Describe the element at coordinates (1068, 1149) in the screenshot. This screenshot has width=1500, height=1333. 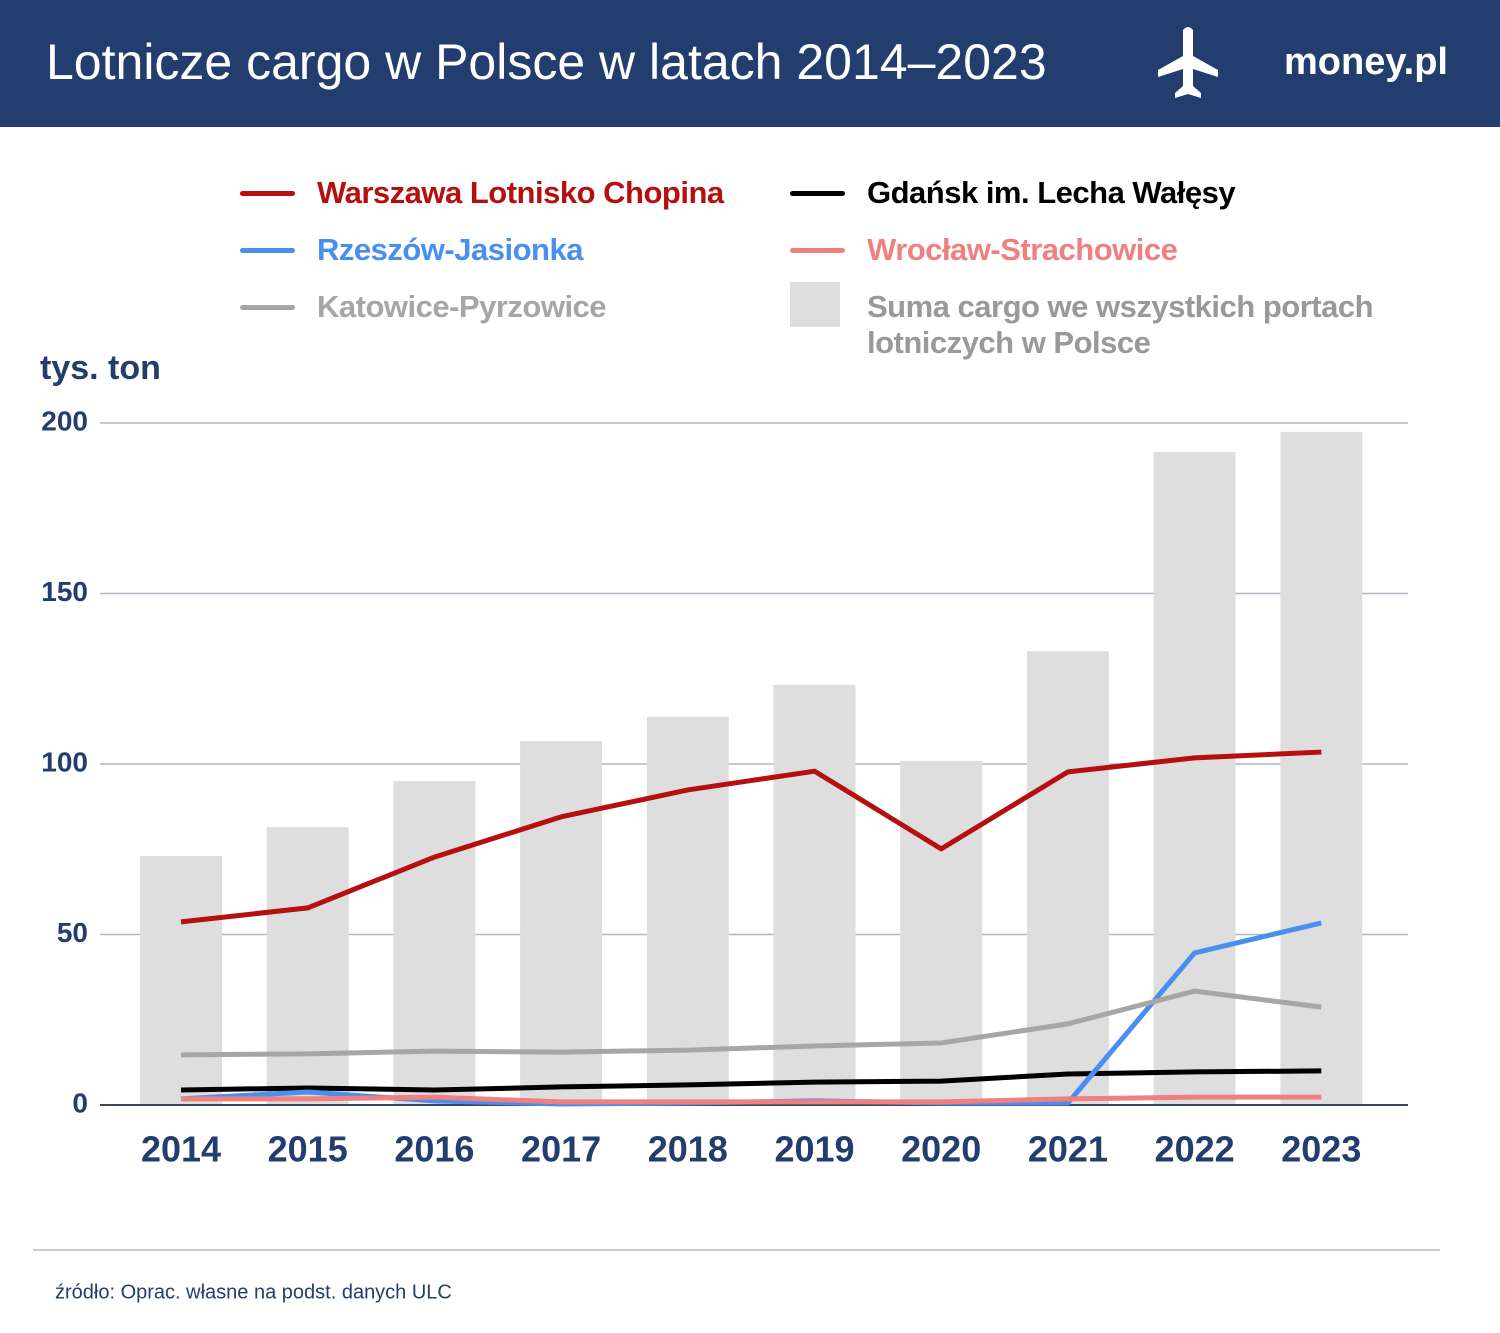
I see `x-tick-label: 2021` at that location.